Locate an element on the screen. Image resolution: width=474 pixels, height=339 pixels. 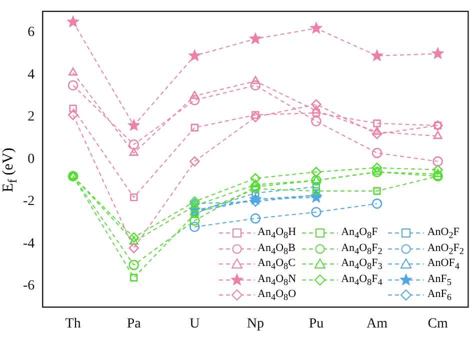
legend-label: An$_{4}$O$_{8}$B is located at coordinates (277, 249).